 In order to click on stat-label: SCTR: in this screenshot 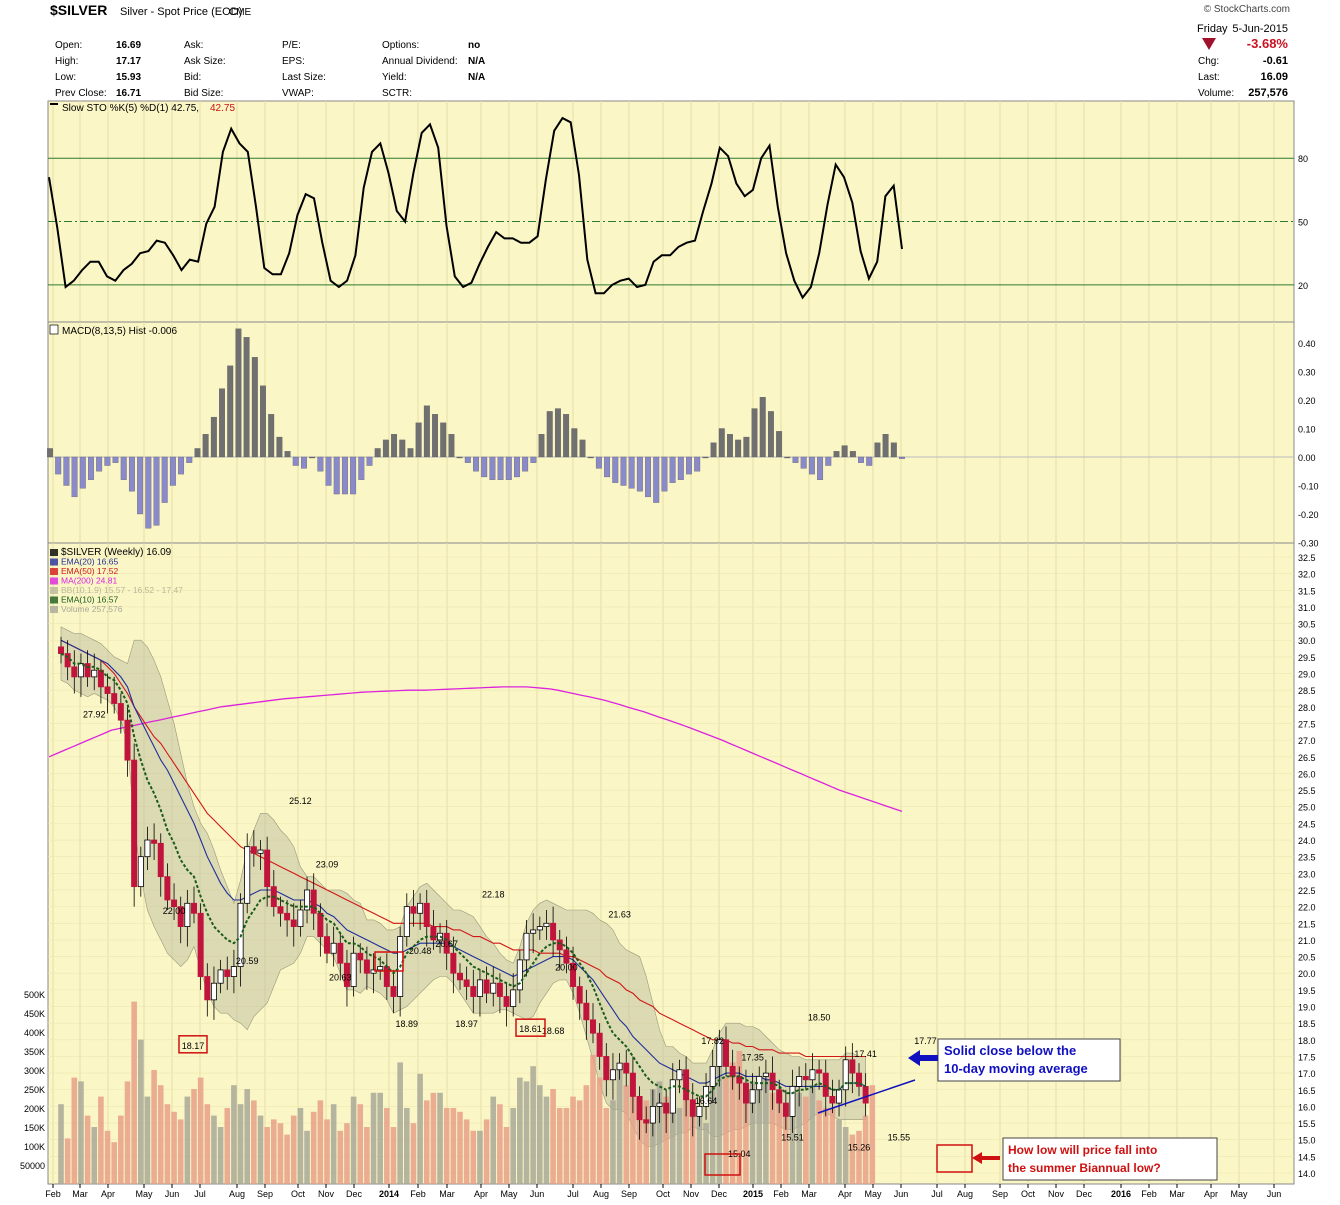, I will do `click(397, 93)`.